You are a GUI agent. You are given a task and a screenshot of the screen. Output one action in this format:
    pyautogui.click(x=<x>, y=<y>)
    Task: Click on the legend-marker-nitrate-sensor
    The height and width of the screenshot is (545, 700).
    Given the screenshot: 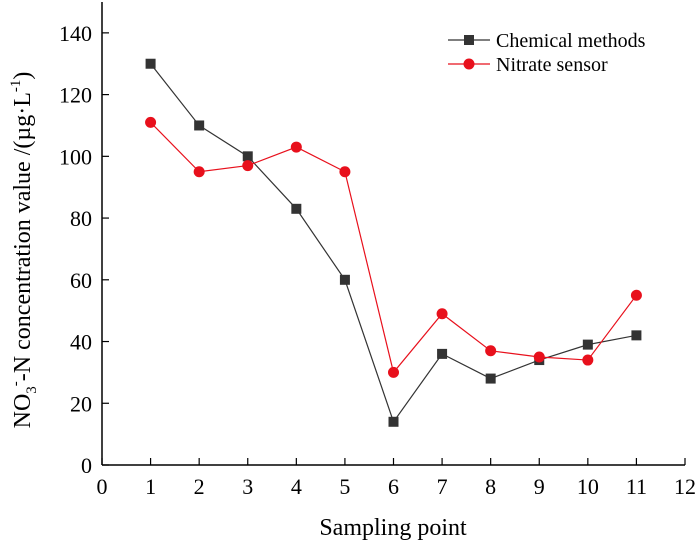 What is the action you would take?
    pyautogui.click(x=469, y=64)
    